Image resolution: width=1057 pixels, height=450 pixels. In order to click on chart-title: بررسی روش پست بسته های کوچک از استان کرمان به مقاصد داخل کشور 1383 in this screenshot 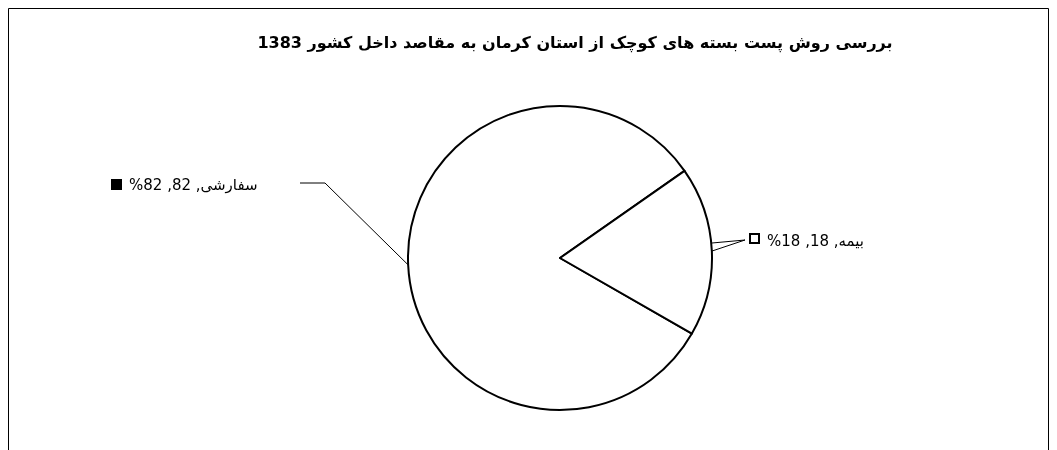, I will do `click(575, 43)`.